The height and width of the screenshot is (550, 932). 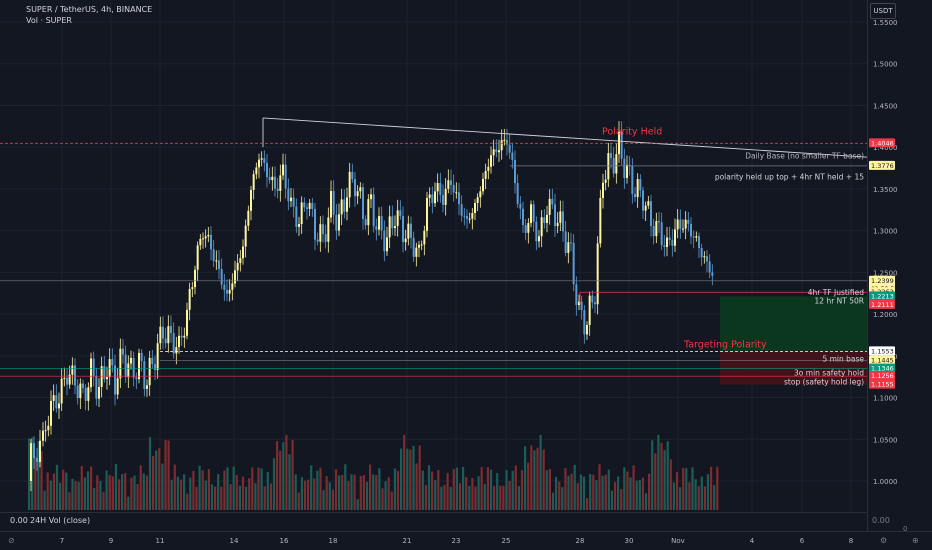 I want to click on volume-indicator-title: Vol · SUPER, so click(x=49, y=20).